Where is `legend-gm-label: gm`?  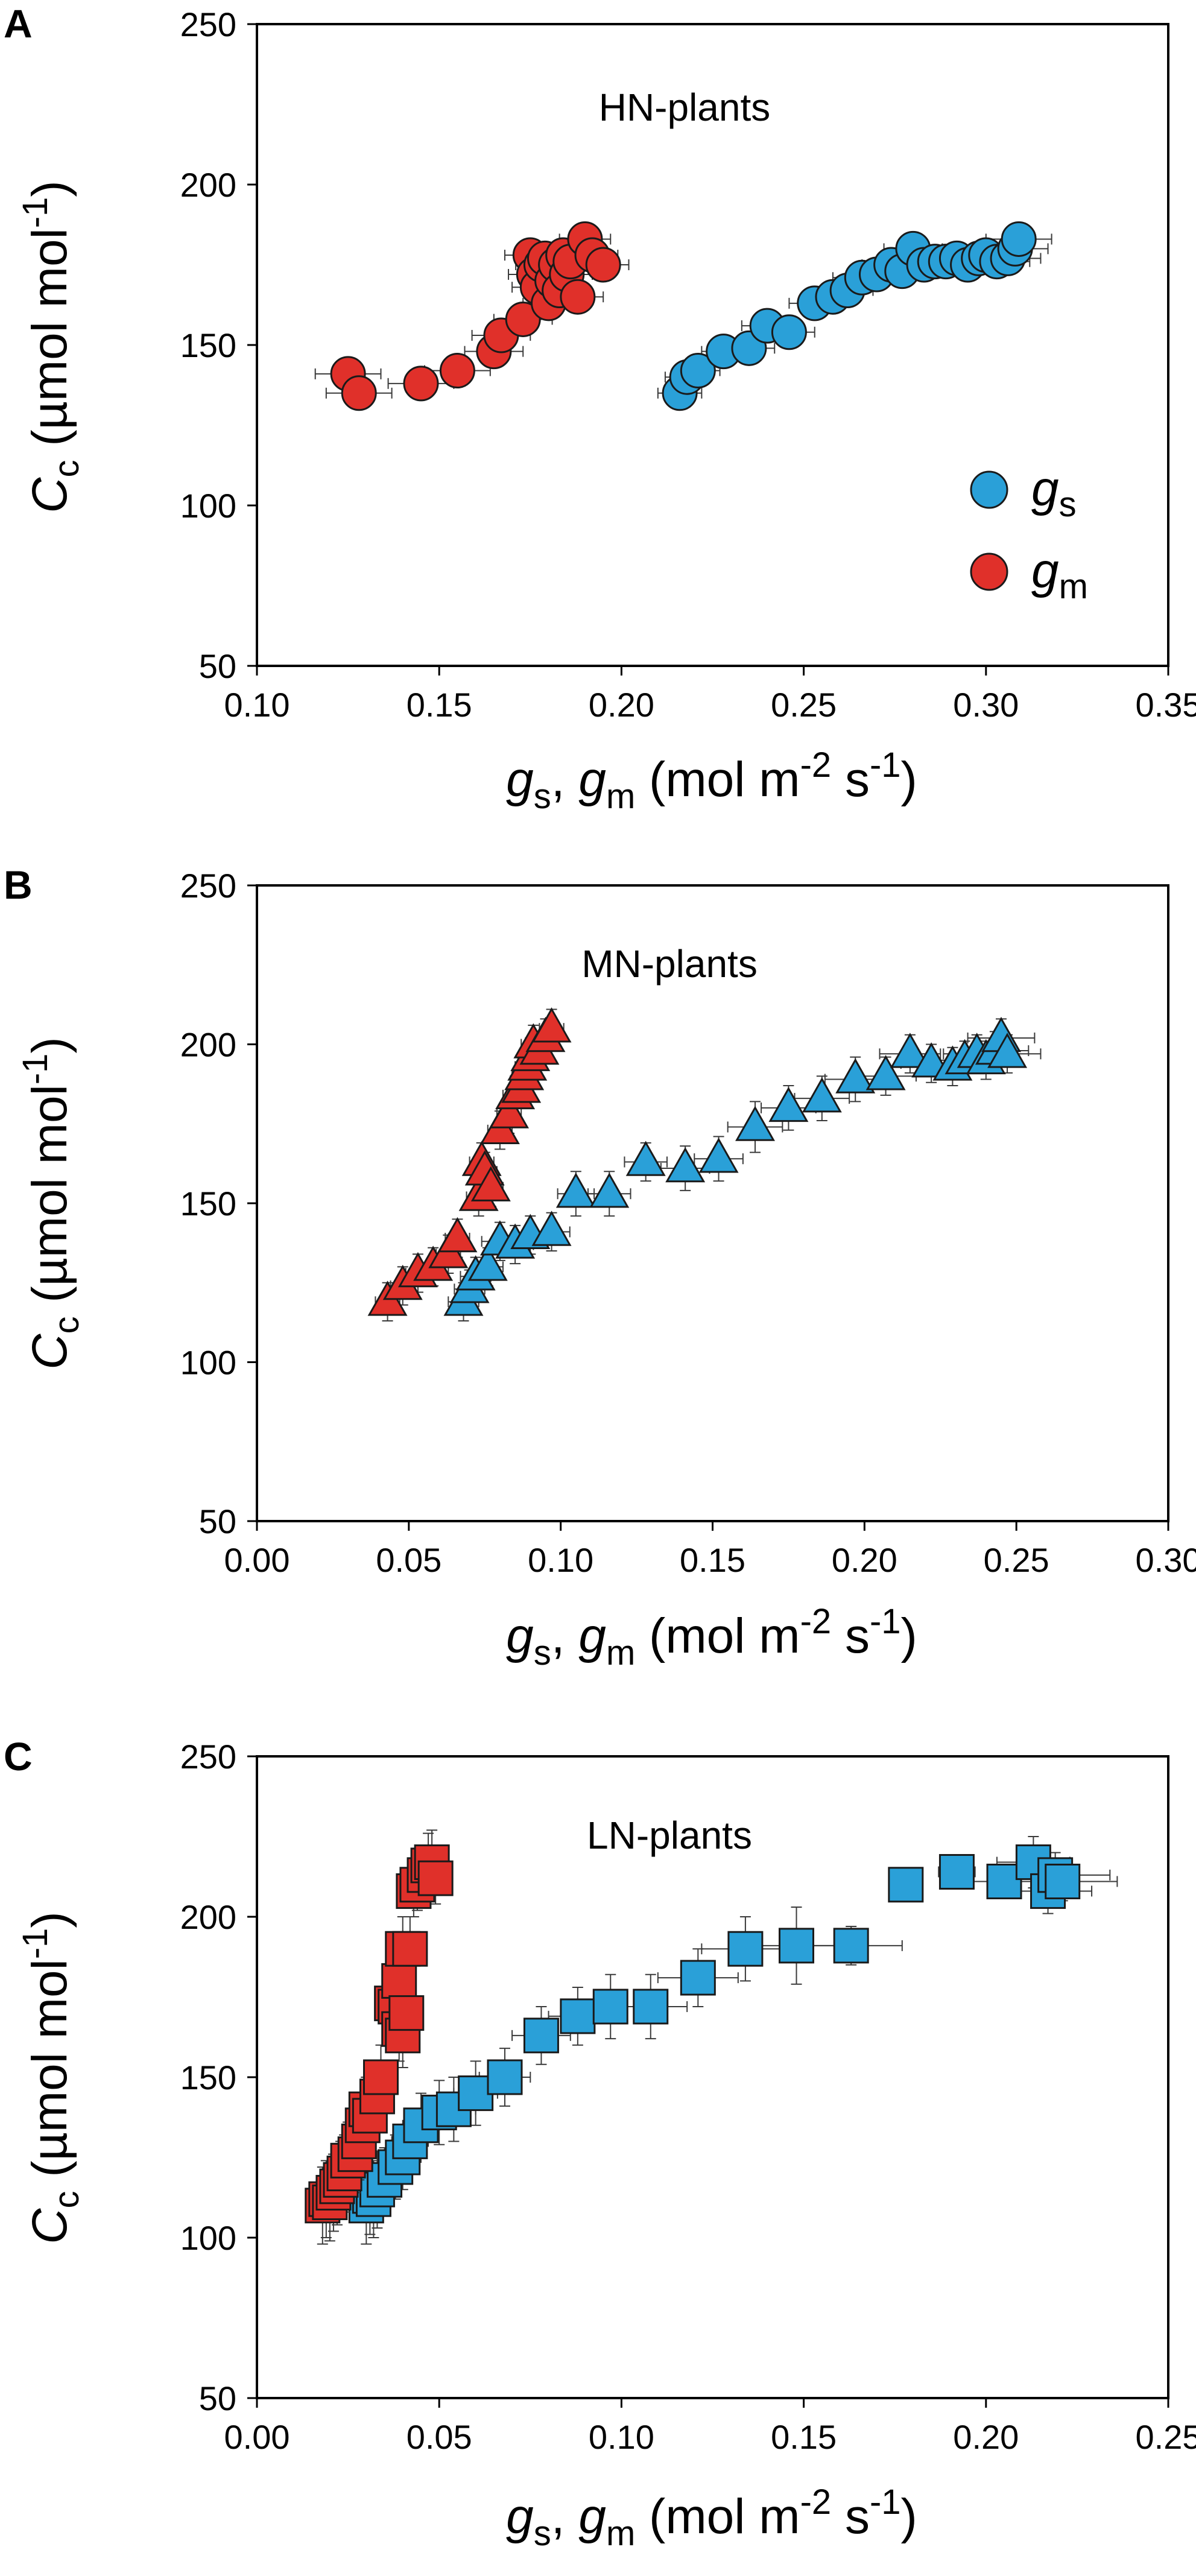 legend-gm-label: gm is located at coordinates (1059, 574).